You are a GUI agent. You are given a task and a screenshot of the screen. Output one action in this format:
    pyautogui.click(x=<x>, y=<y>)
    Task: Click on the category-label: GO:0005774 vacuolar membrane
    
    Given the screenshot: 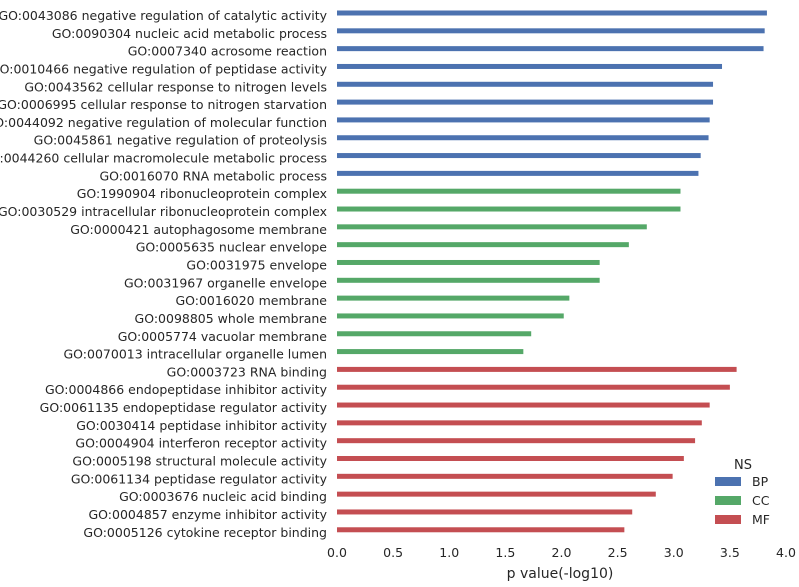 What is the action you would take?
    pyautogui.click(x=223, y=336)
    